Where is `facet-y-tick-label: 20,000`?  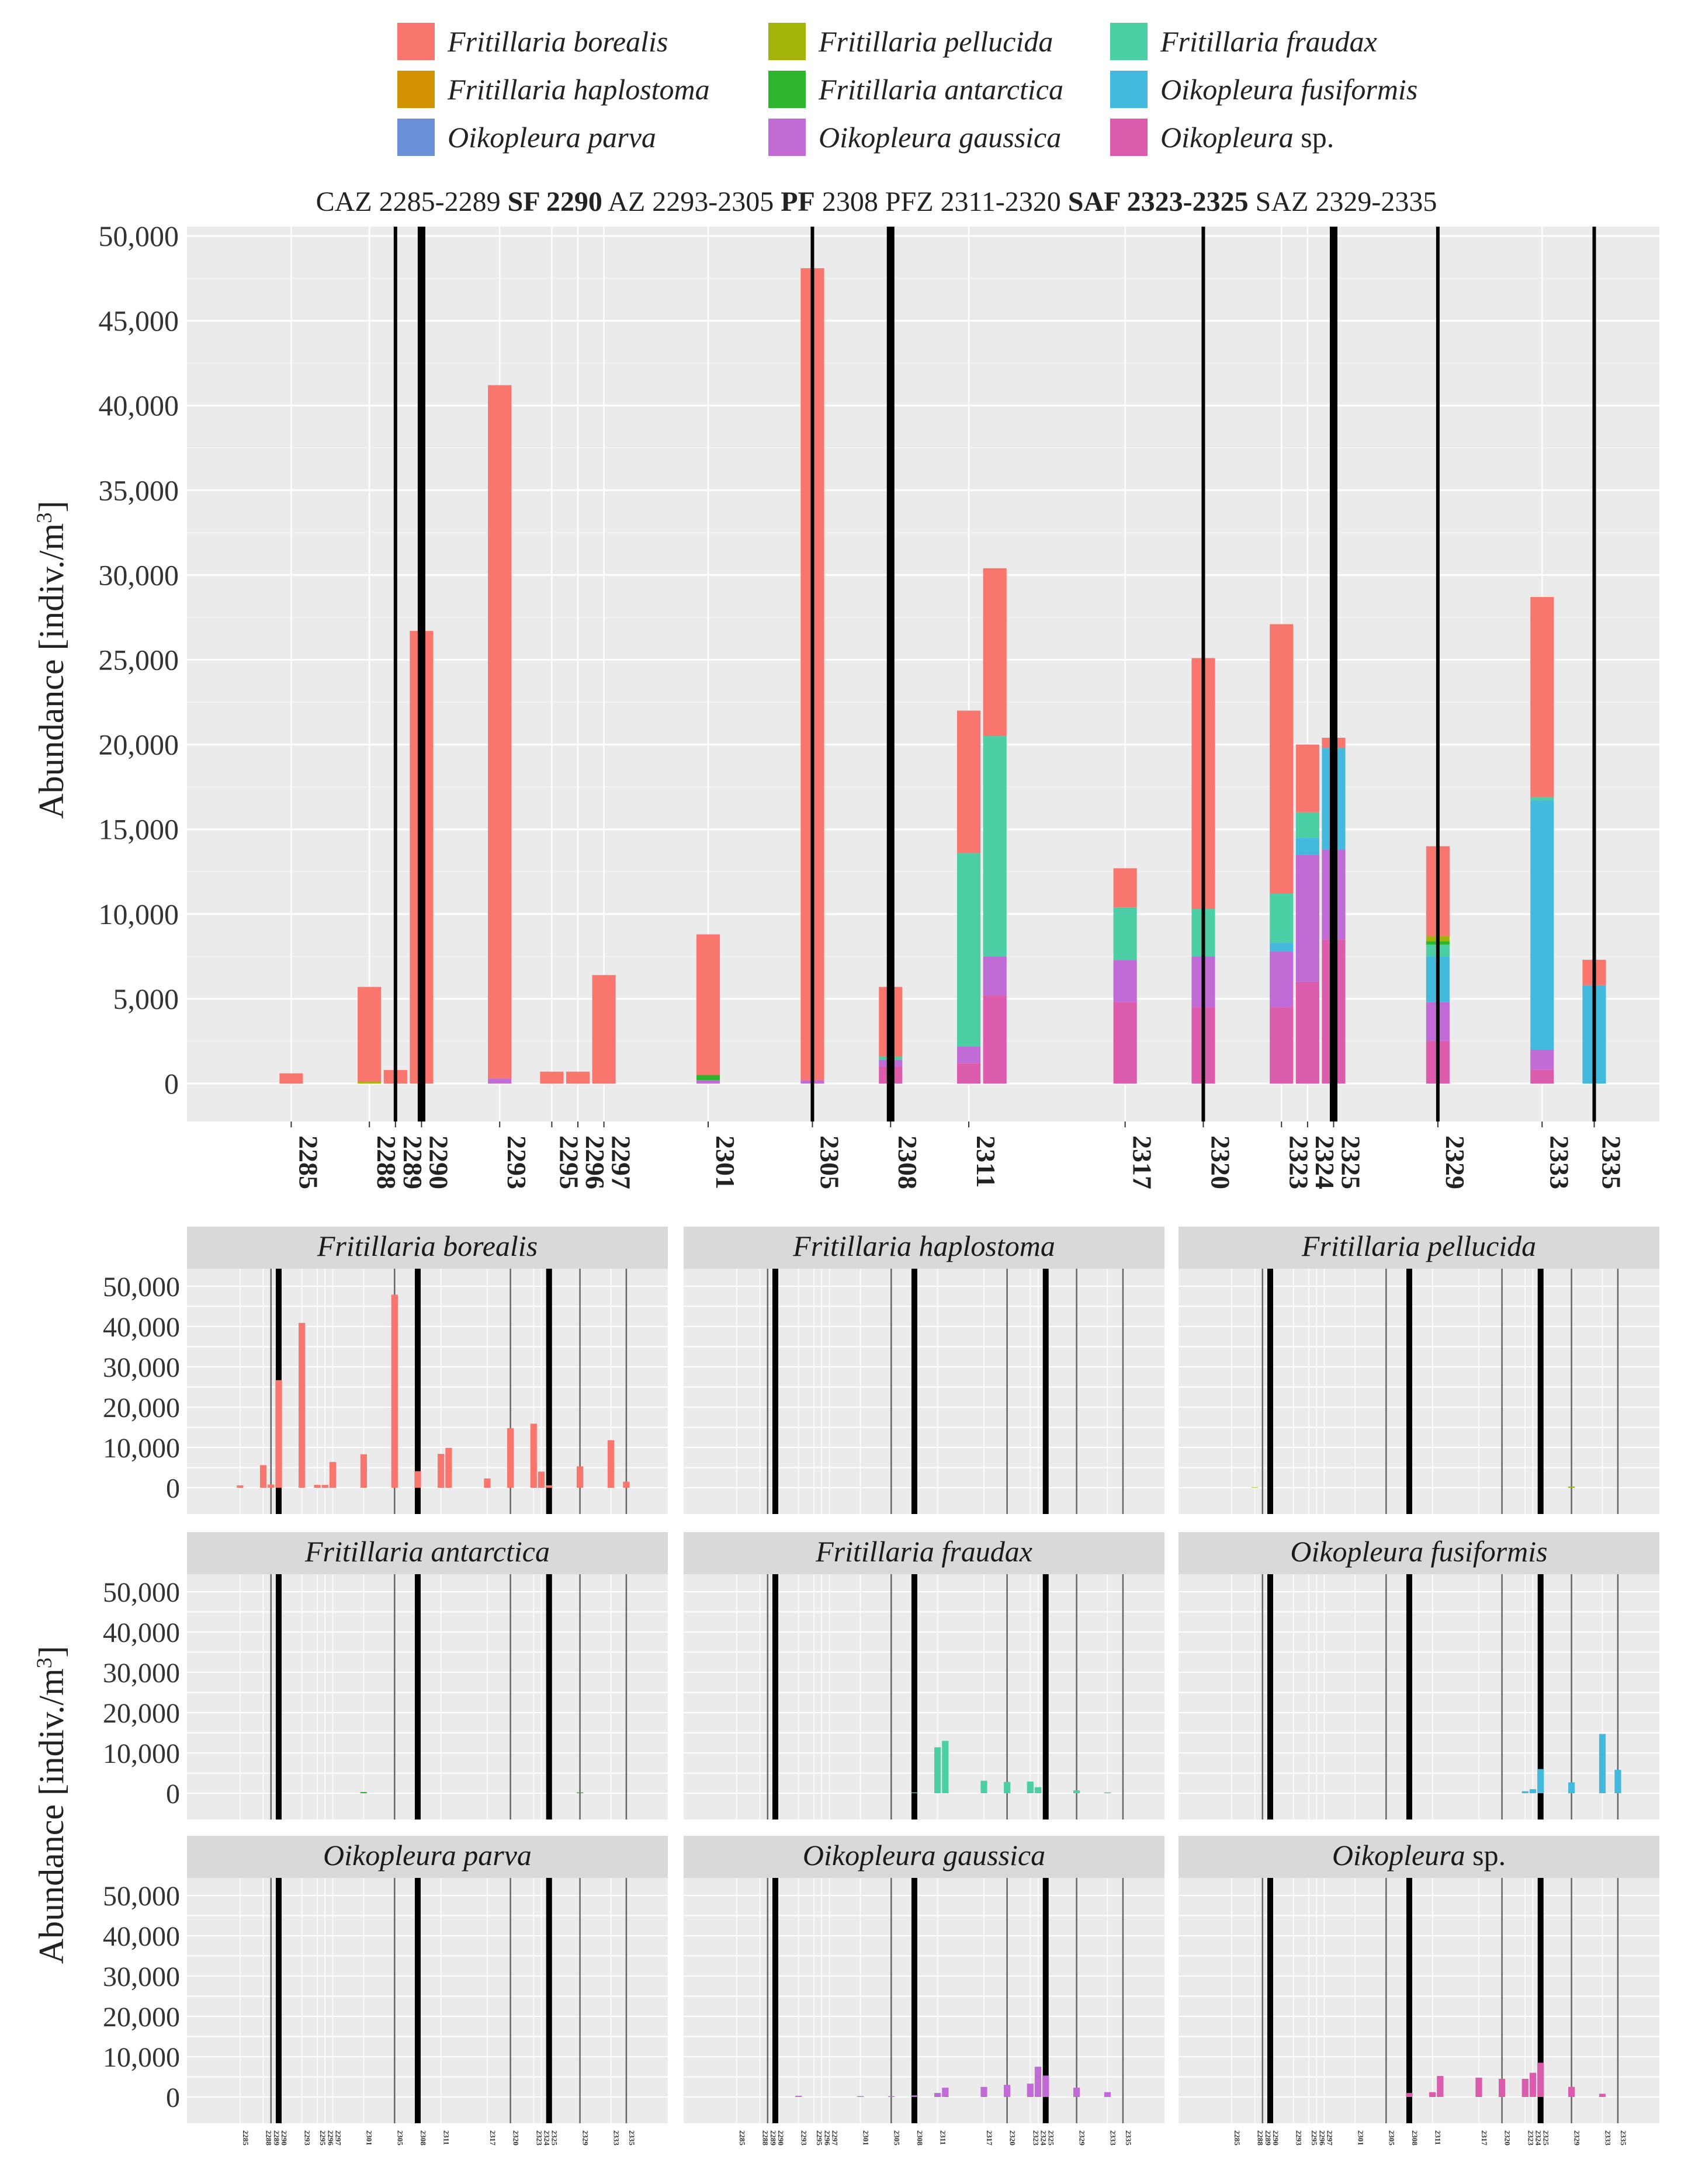 facet-y-tick-label: 20,000 is located at coordinates (142, 1713).